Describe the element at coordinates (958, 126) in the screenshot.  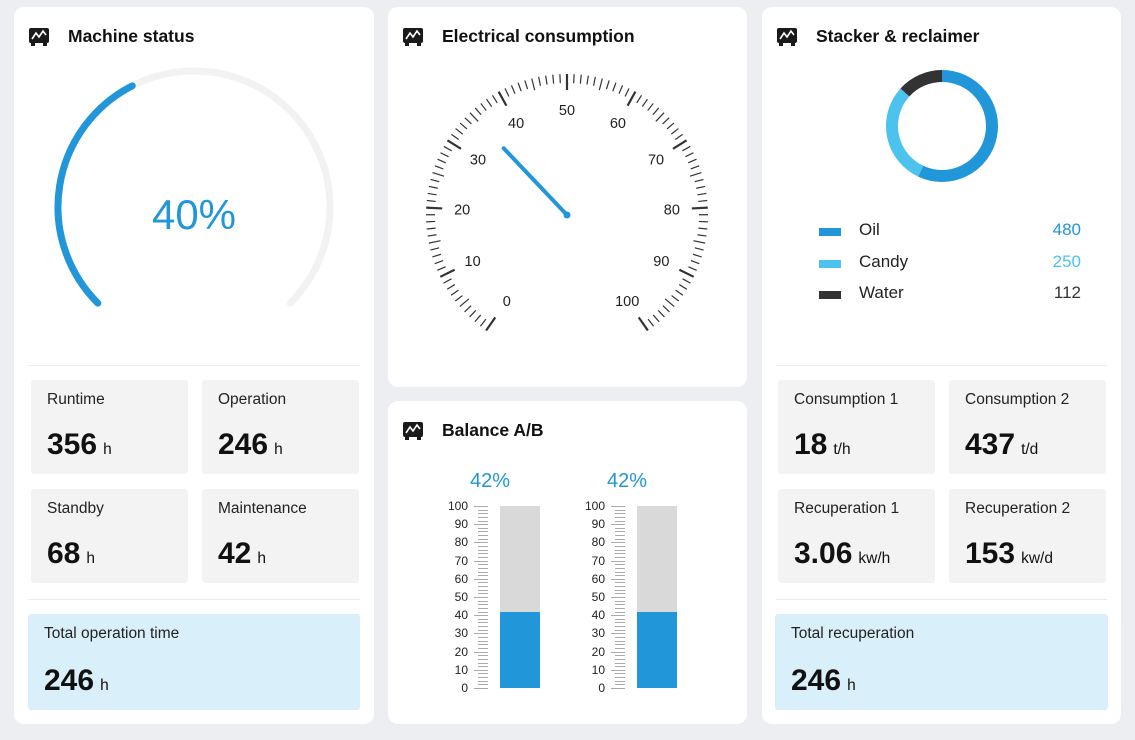
I see `donut-slice-oil` at that location.